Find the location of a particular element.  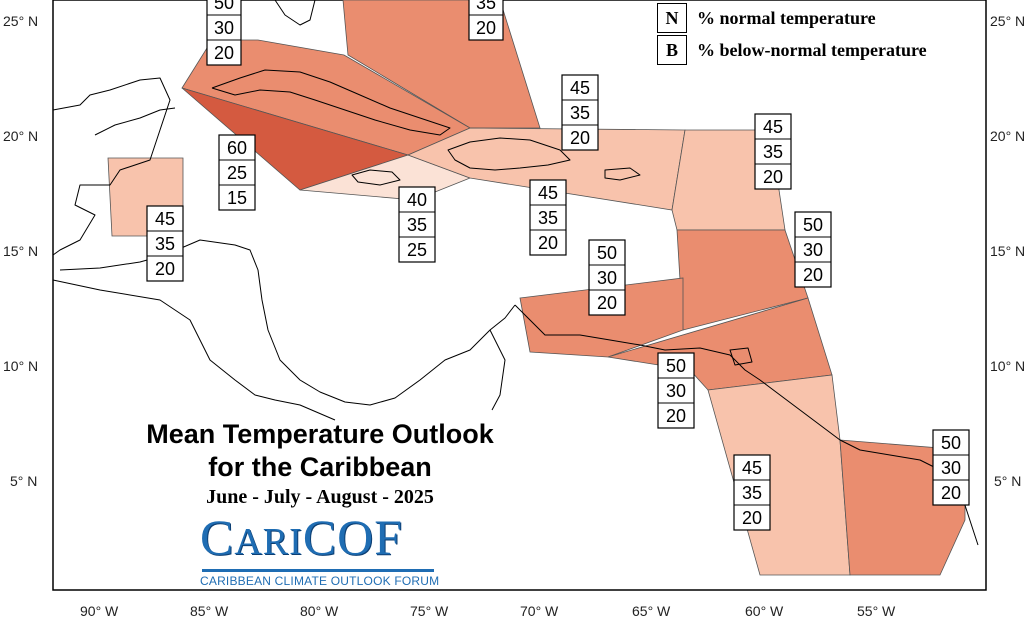

prob-box-belize: 45 35 20 is located at coordinates (165, 243).